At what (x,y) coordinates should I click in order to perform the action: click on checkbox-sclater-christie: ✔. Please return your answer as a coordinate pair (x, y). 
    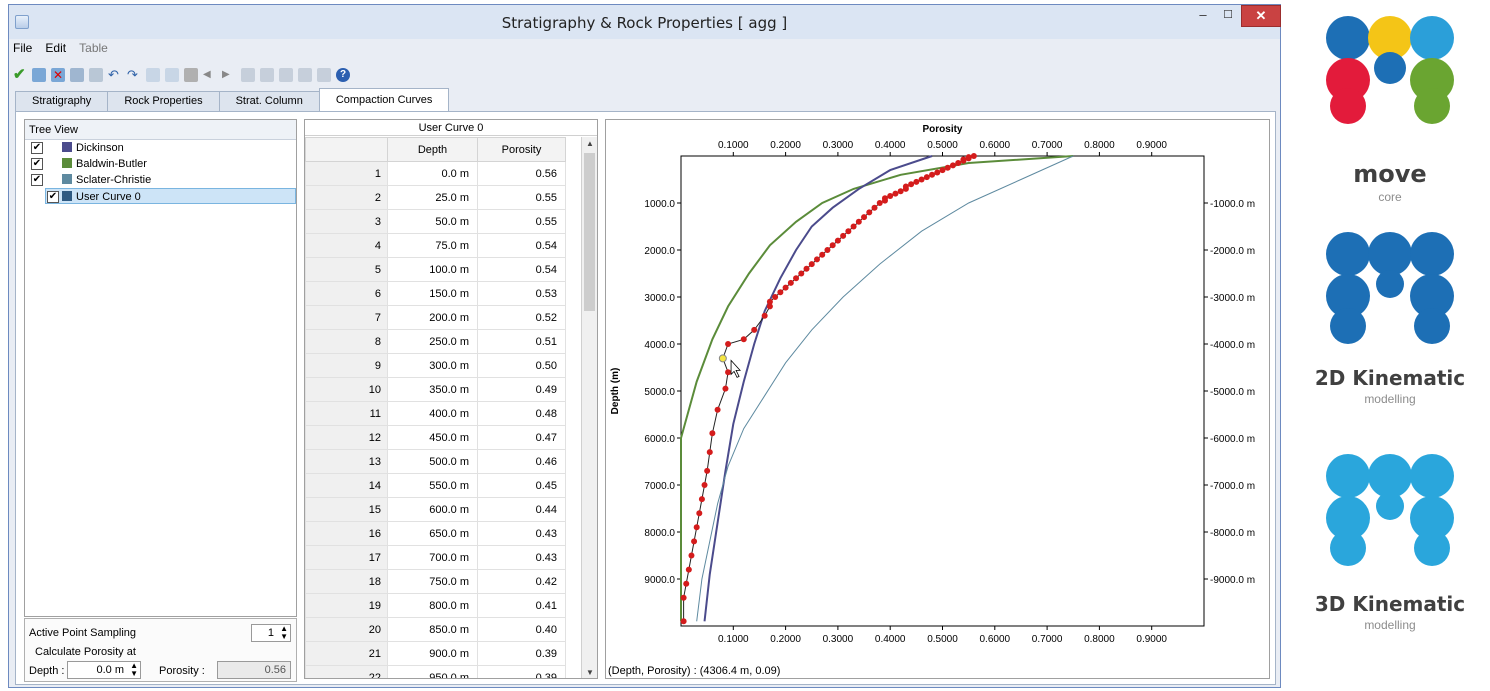
    Looking at the image, I should click on (37, 180).